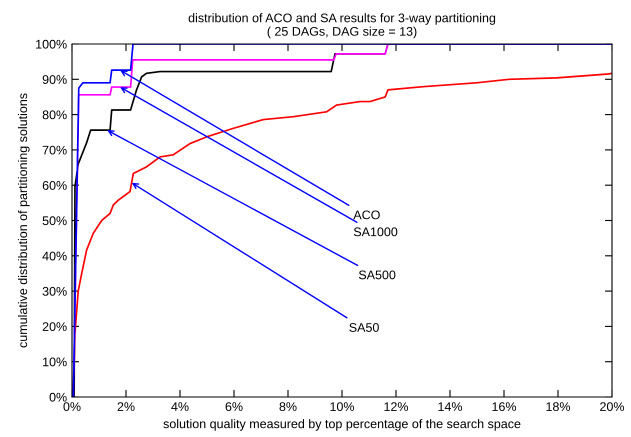  What do you see at coordinates (366, 215) in the screenshot?
I see `annotation: ACO` at bounding box center [366, 215].